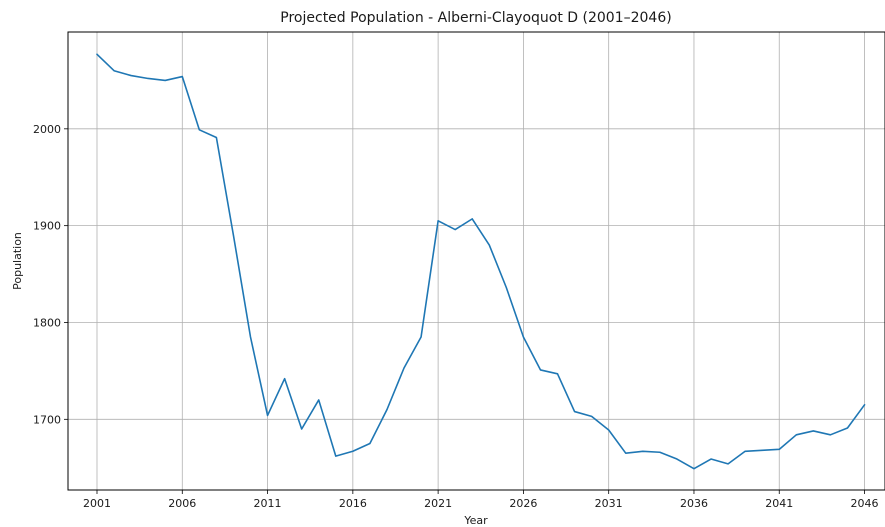  Describe the element at coordinates (779, 503) in the screenshot. I see `x-tick-label: 2041` at that location.